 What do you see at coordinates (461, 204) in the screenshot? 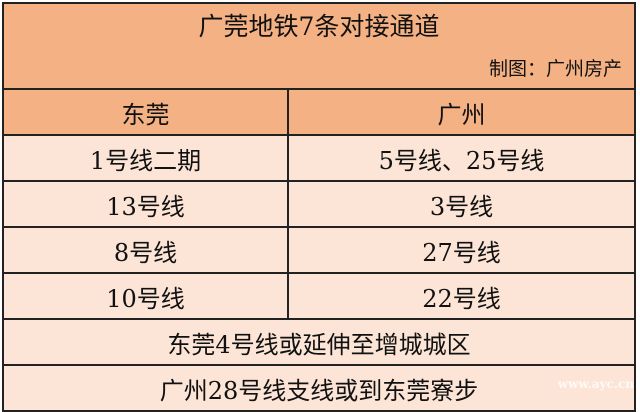
I see `cell-guangzhou: 3号线` at bounding box center [461, 204].